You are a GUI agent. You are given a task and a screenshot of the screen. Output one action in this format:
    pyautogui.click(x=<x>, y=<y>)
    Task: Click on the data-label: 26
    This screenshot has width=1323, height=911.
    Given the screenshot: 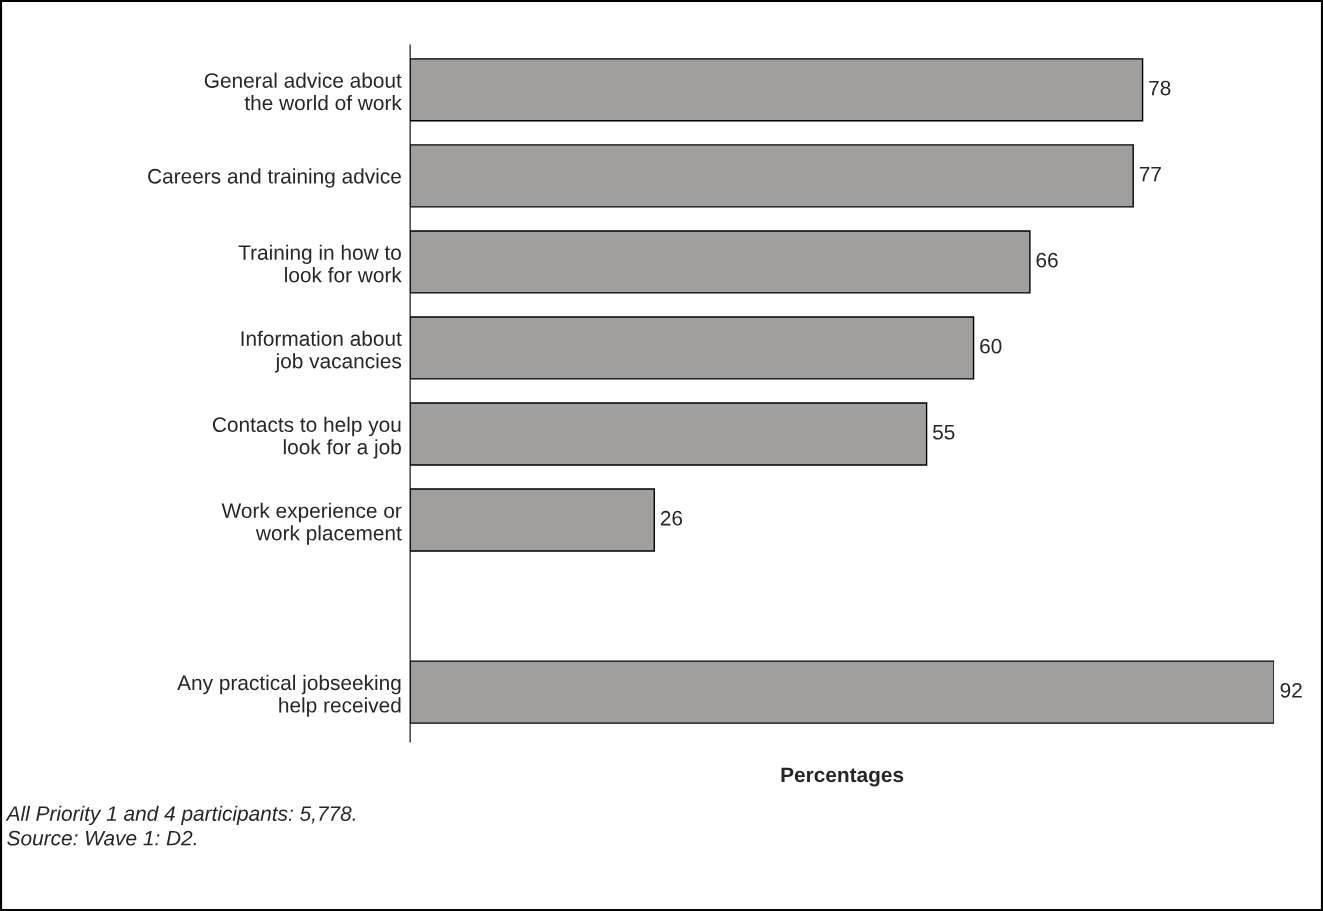 What is the action you would take?
    pyautogui.click(x=671, y=518)
    